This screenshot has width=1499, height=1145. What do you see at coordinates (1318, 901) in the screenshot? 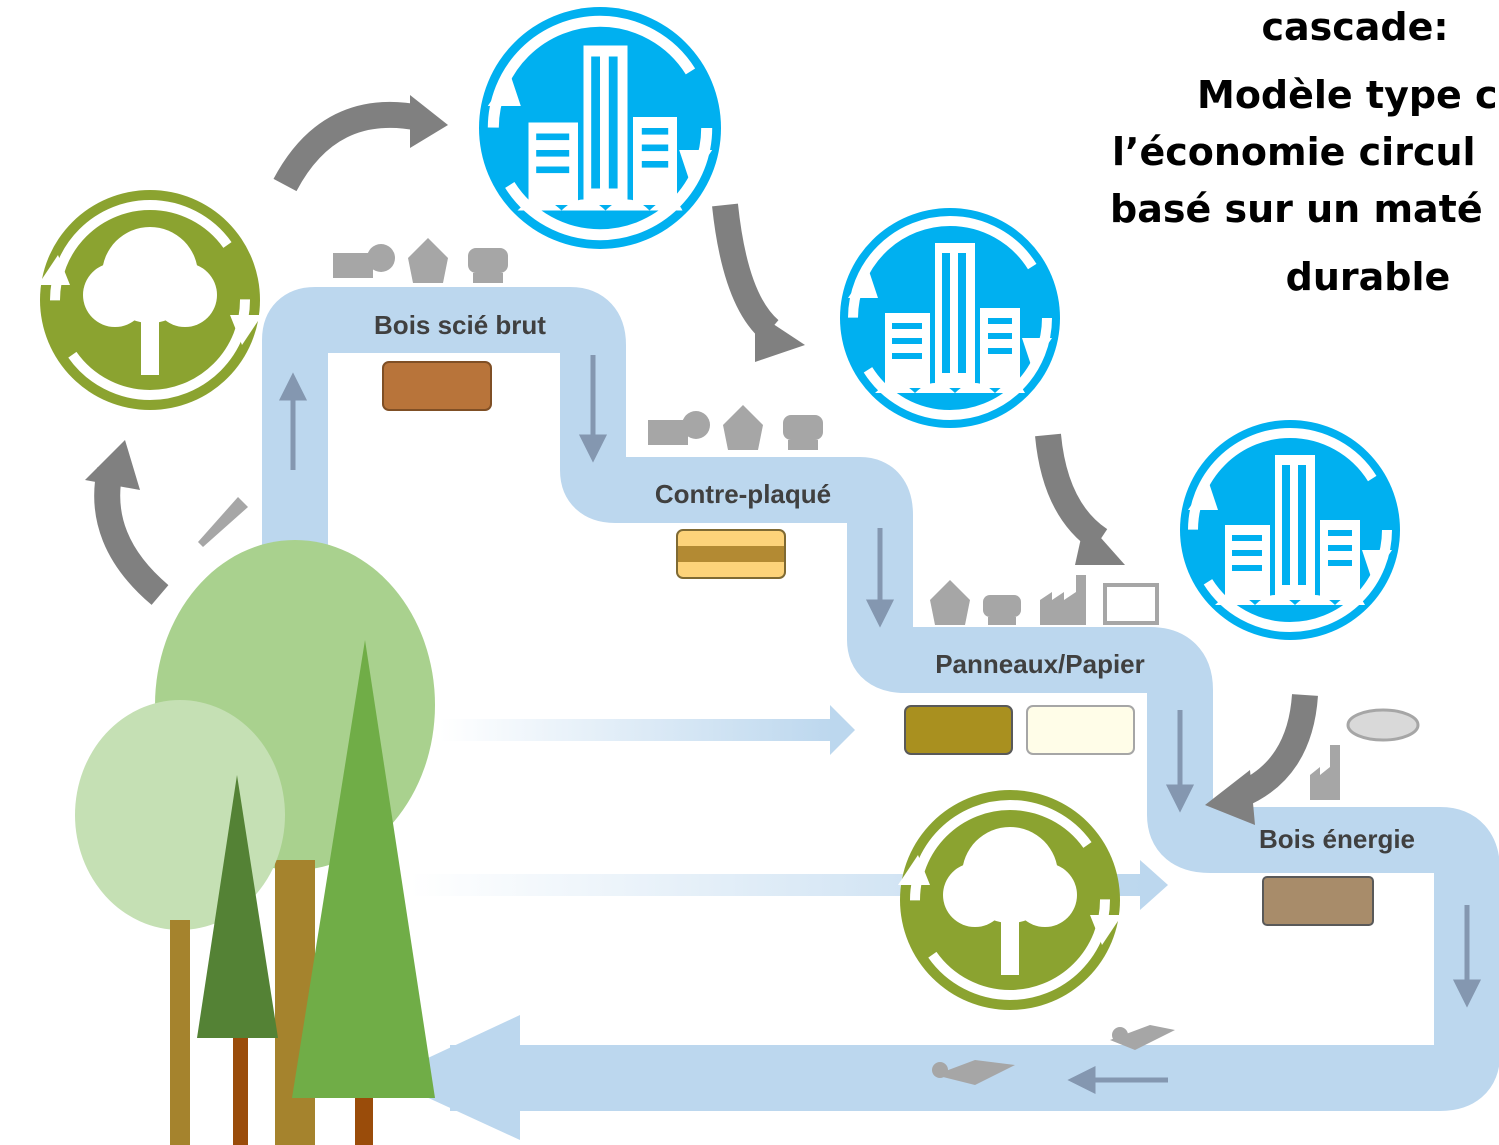
I see `pellet-swatch` at bounding box center [1318, 901].